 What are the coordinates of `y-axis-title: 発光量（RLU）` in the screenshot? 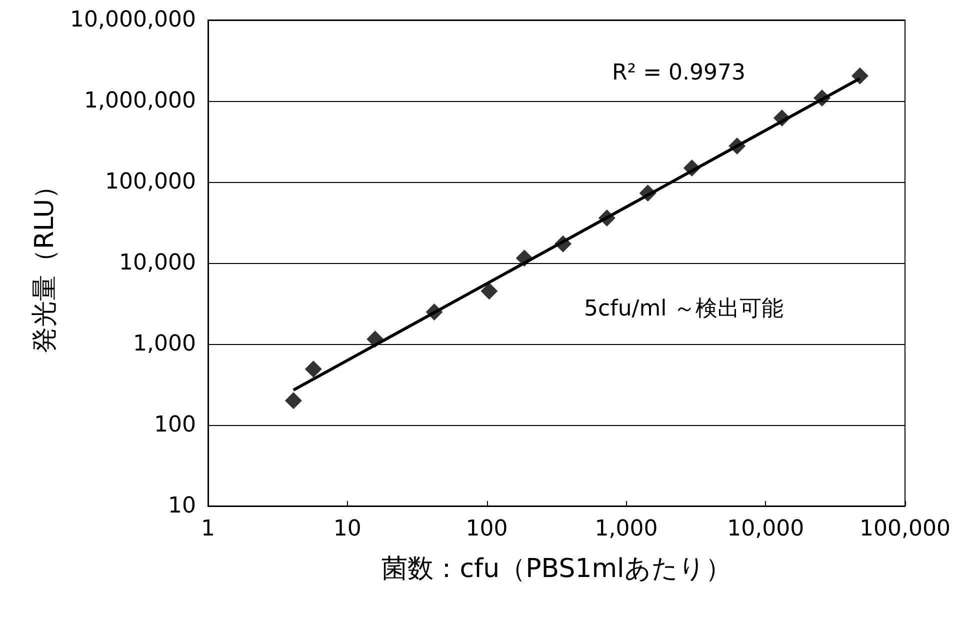 It's located at (45, 263).